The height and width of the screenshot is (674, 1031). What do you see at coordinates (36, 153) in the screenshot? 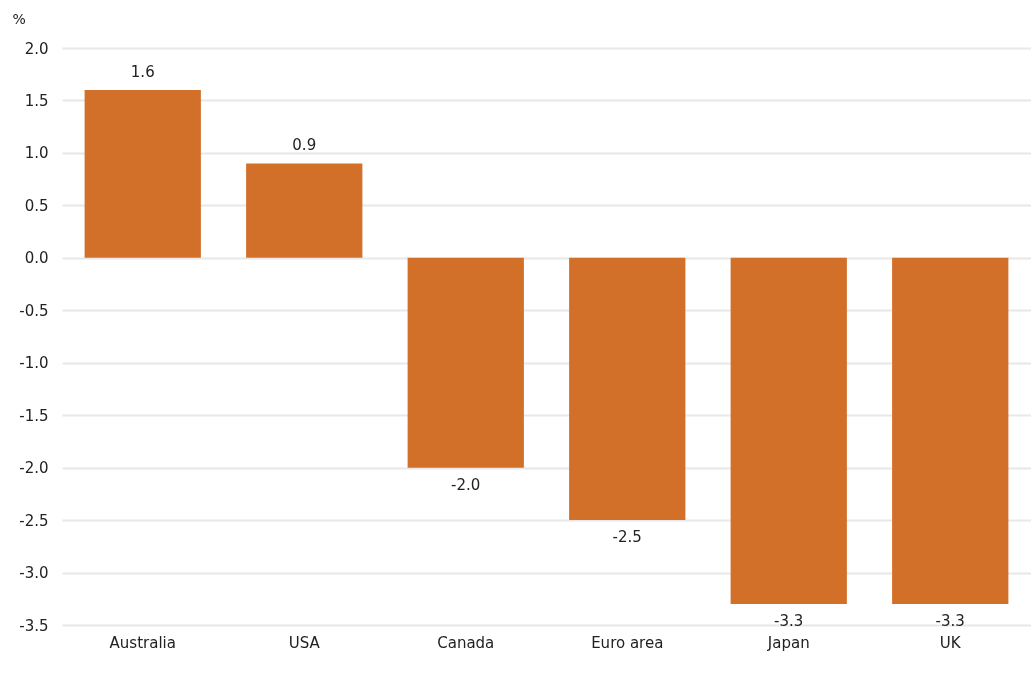
I see `y-tick-label: 1.0` at bounding box center [36, 153].